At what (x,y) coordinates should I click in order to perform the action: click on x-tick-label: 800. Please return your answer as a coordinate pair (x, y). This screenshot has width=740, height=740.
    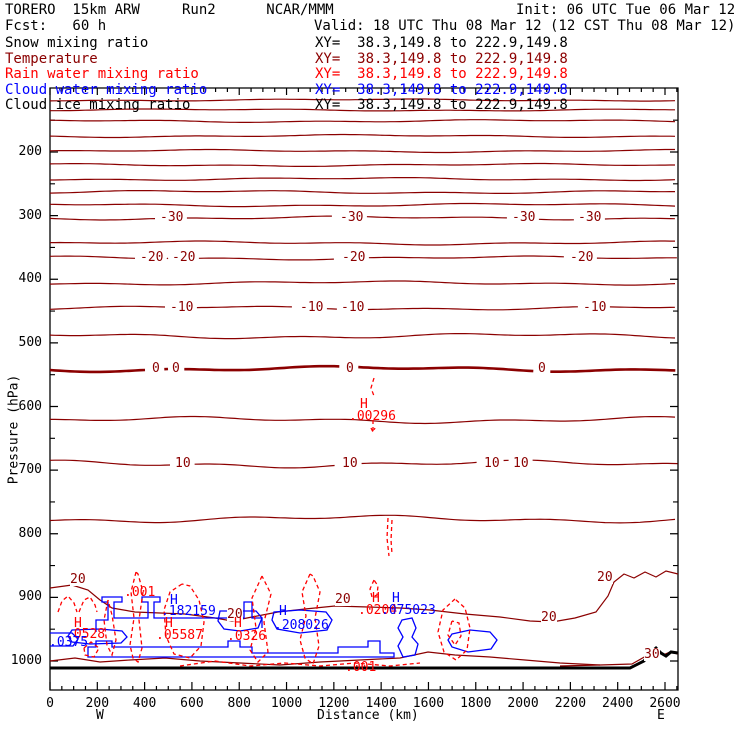
    Looking at the image, I should click on (239, 703).